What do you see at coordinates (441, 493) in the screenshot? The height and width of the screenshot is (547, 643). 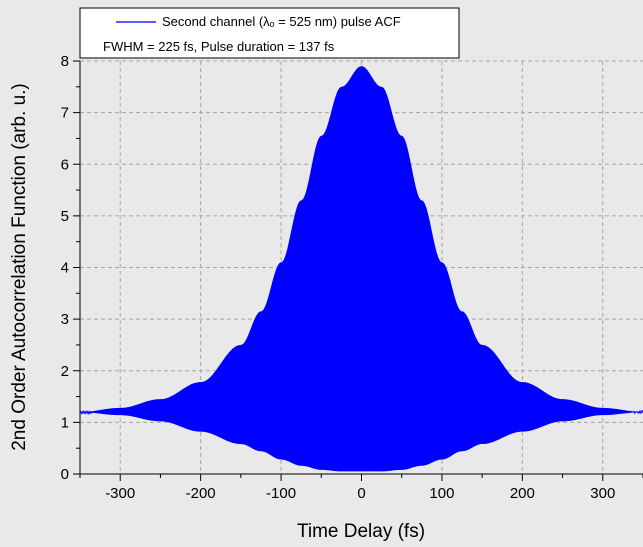 I see `x-tick-label: 100` at bounding box center [441, 493].